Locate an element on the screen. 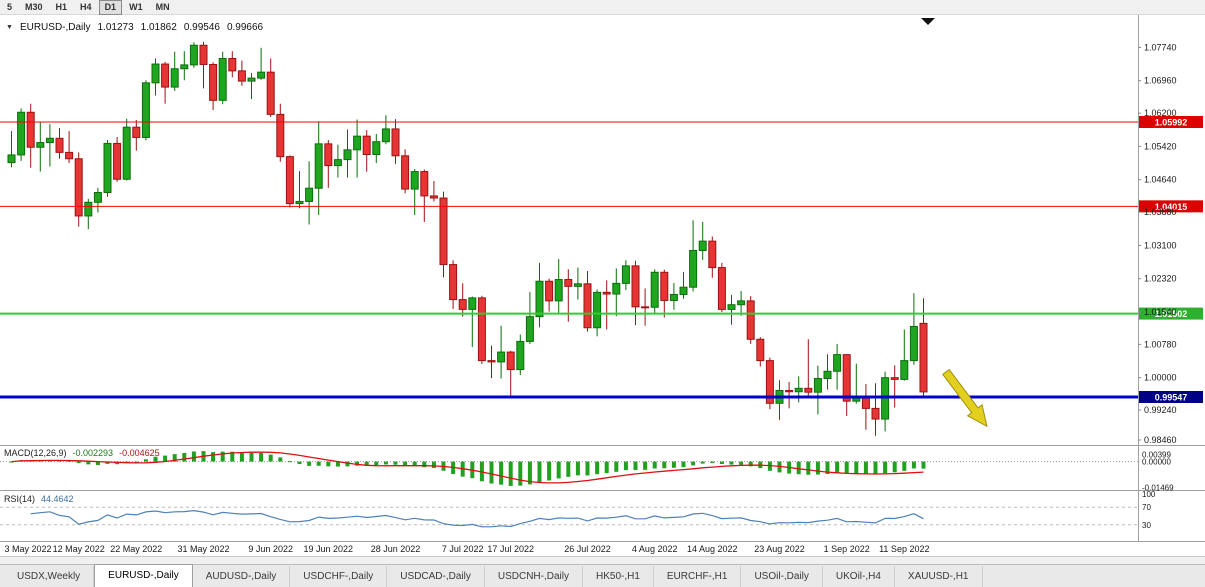  price-axis-tick: 0.98460 is located at coordinates (1160, 440).